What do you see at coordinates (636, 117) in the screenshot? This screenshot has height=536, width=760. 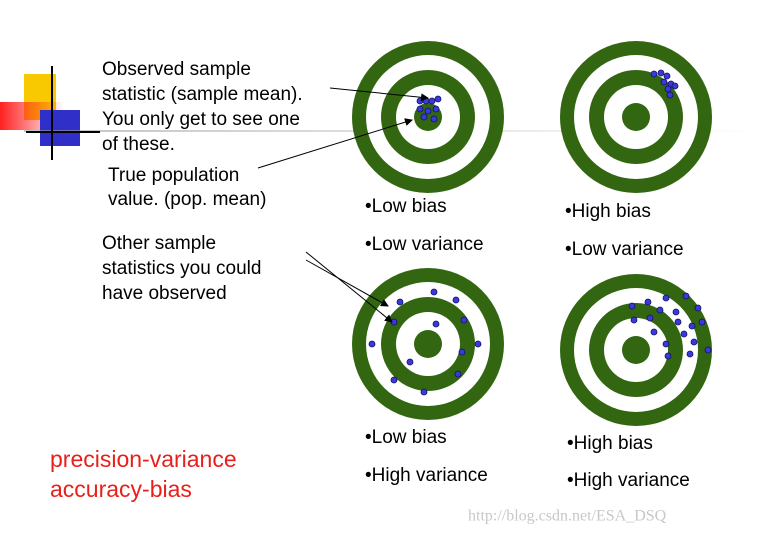 I see `target-high-bias-low-variance` at bounding box center [636, 117].